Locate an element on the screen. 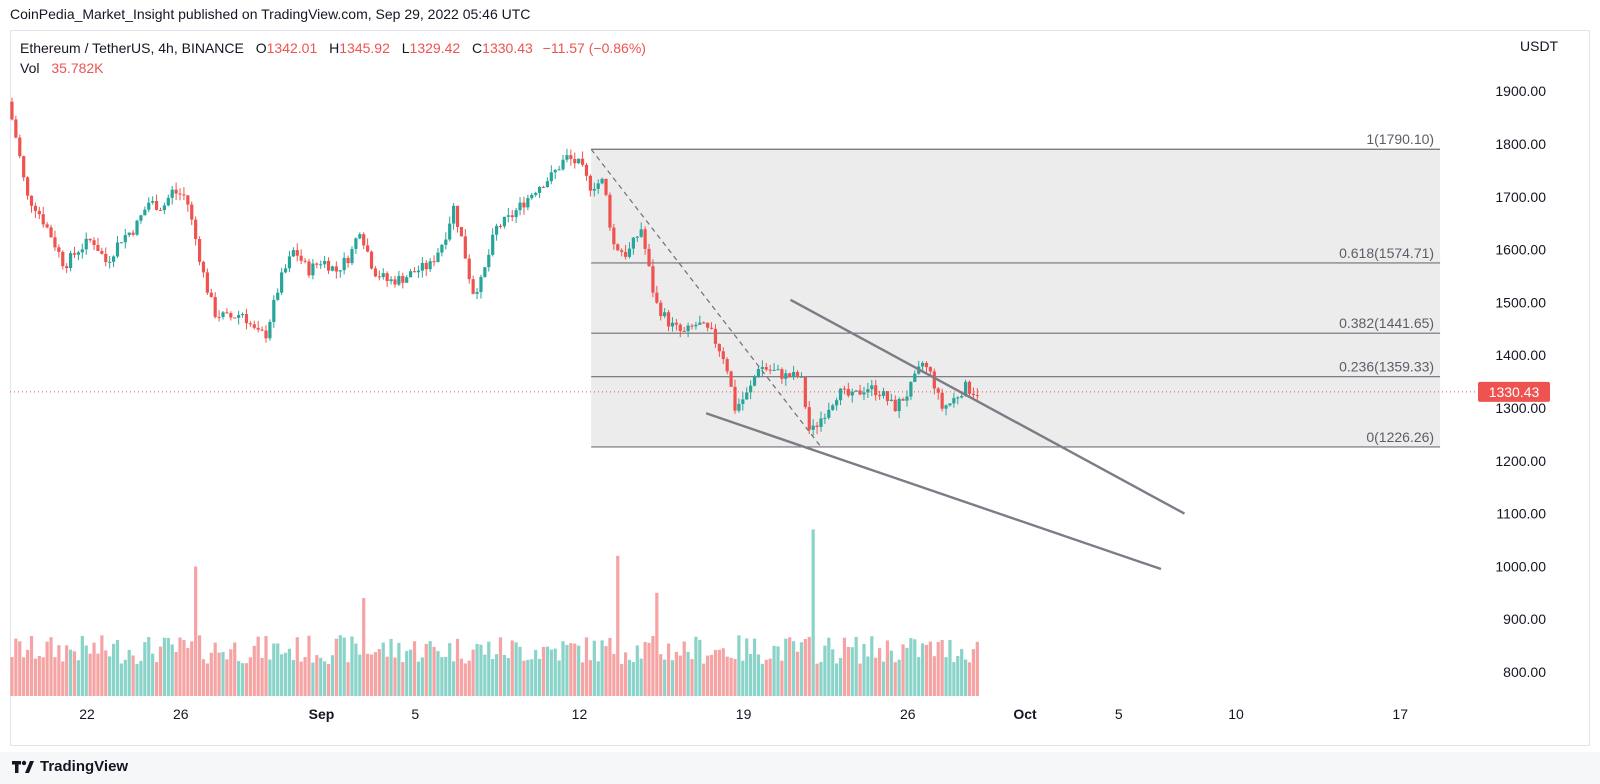 This screenshot has width=1600, height=784. y-tick-label: 1700.00 is located at coordinates (1520, 197).